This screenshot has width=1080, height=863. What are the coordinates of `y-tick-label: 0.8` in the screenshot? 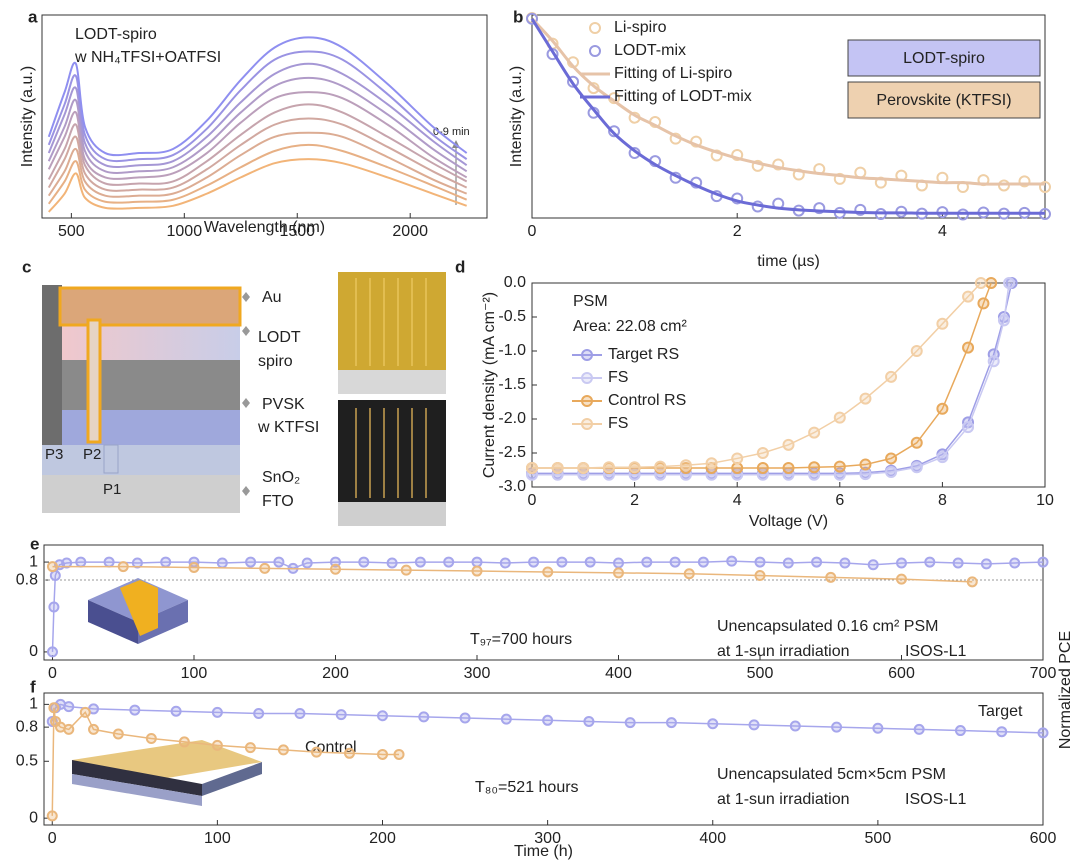 It's located at (27, 726).